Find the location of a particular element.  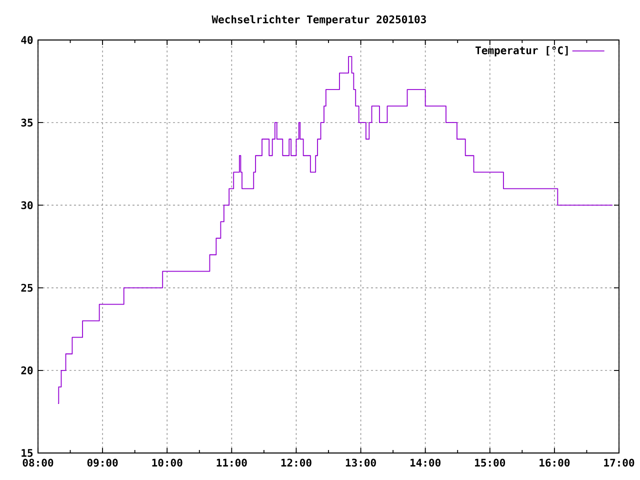

x-tick-label: 15:00 is located at coordinates (490, 462).